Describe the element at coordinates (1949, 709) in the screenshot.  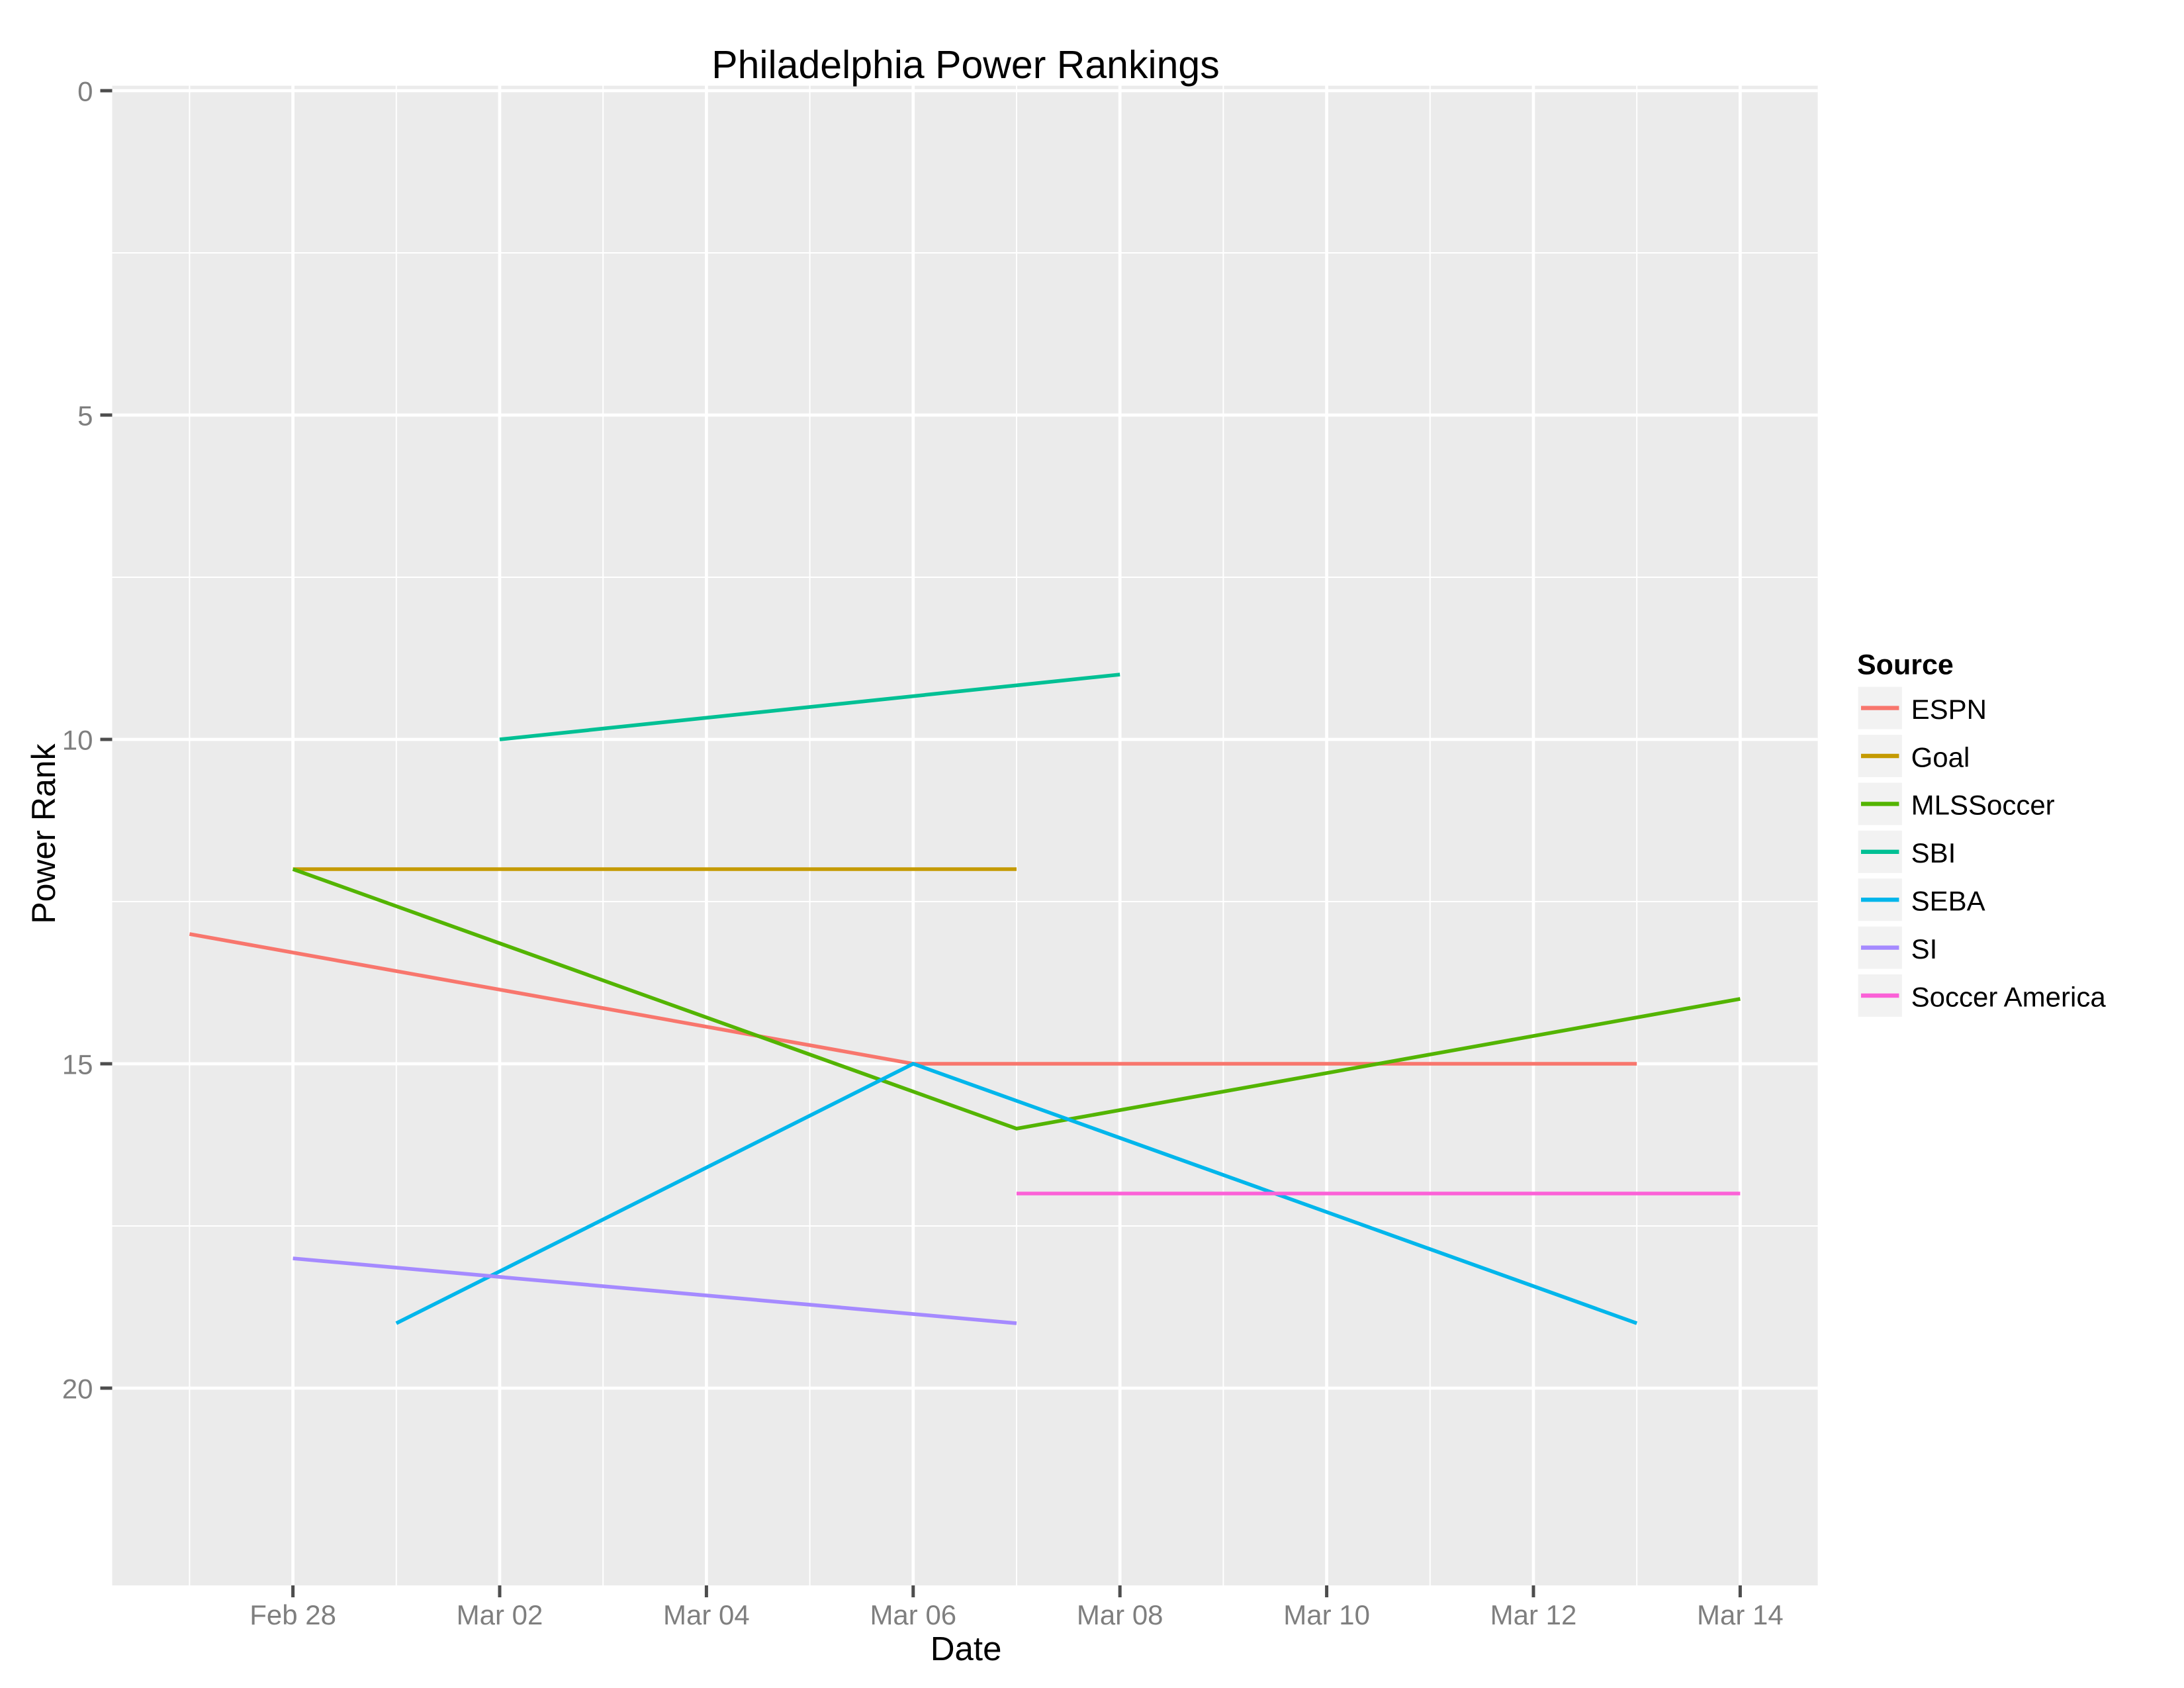
I see `svg-text: ESPN` at that location.